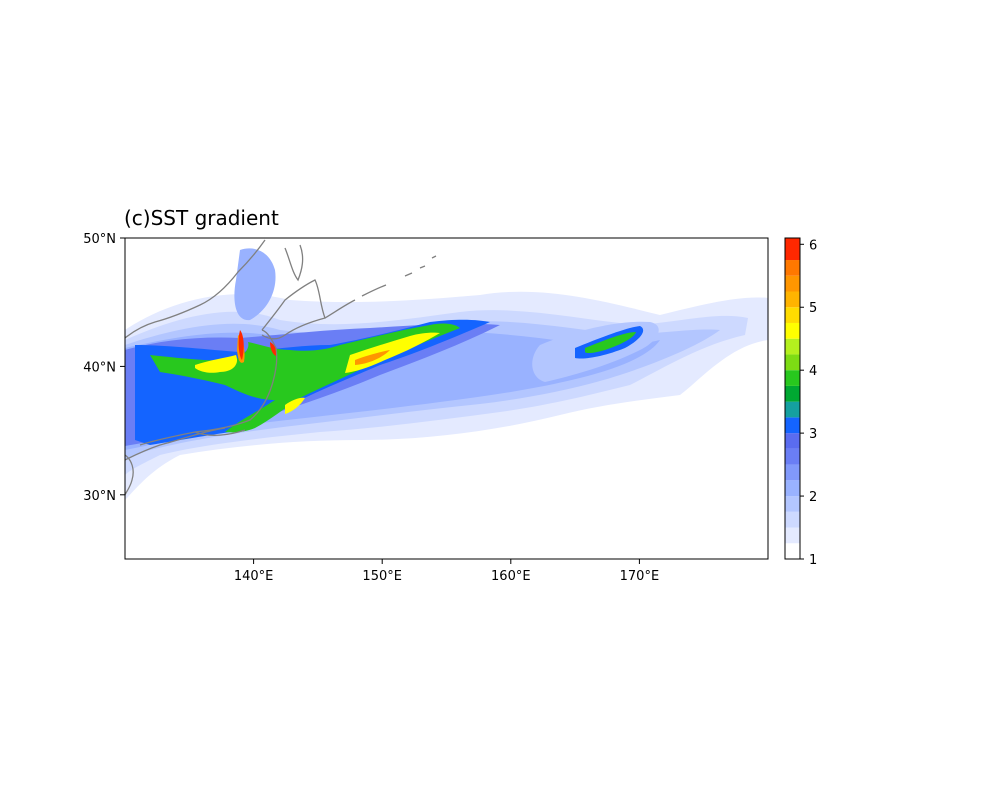 The height and width of the screenshot is (800, 1000). Describe the element at coordinates (813, 245) in the screenshot. I see `colorbar-tick-label: 6` at that location.